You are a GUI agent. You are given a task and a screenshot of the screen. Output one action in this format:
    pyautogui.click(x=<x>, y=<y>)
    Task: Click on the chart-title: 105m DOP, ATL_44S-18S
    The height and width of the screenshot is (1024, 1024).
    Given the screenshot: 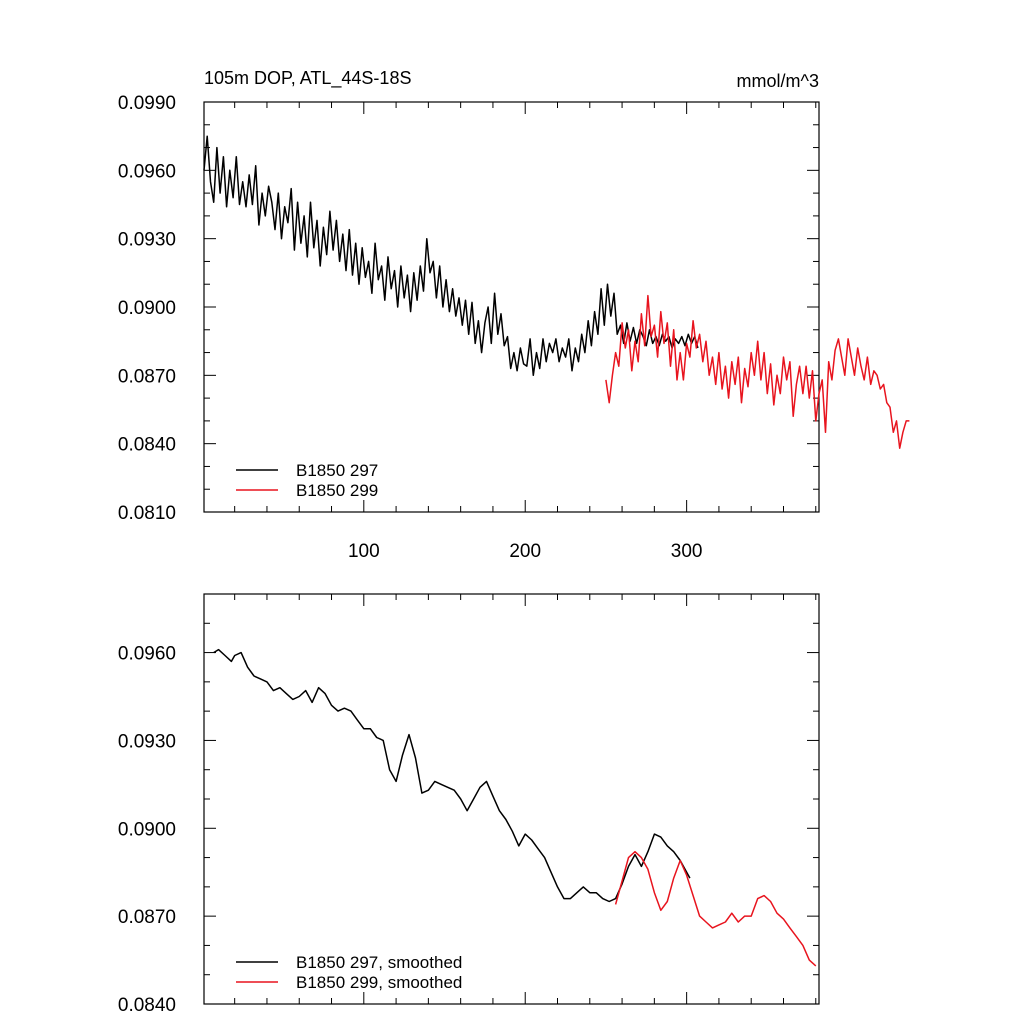 What is the action you would take?
    pyautogui.click(x=307, y=78)
    